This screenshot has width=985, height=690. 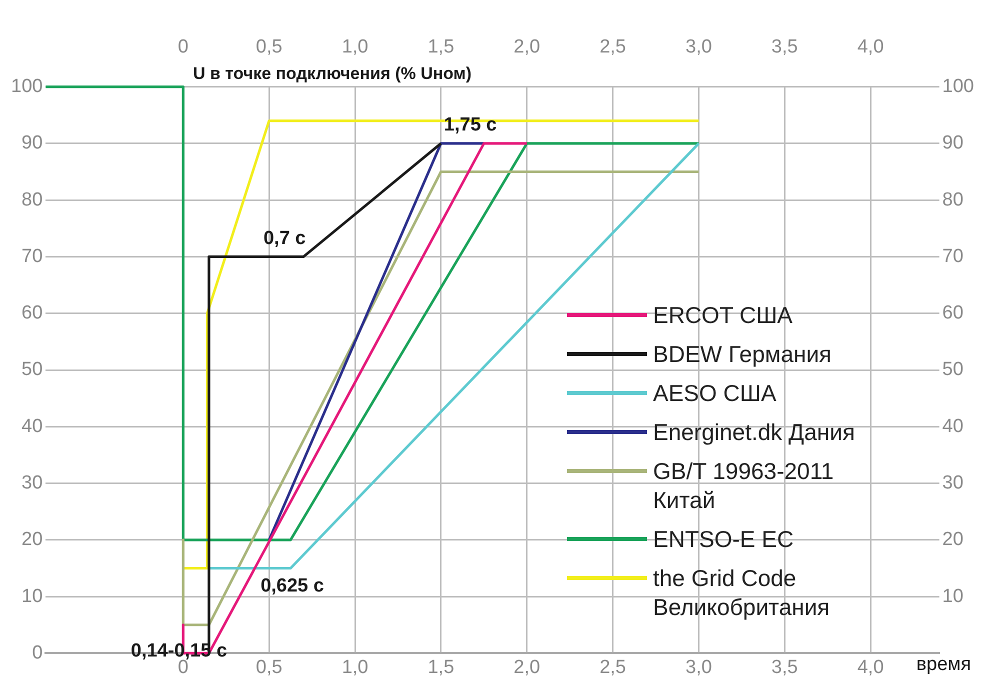 I want to click on x2-tick-label: 0,5, so click(x=269, y=47).